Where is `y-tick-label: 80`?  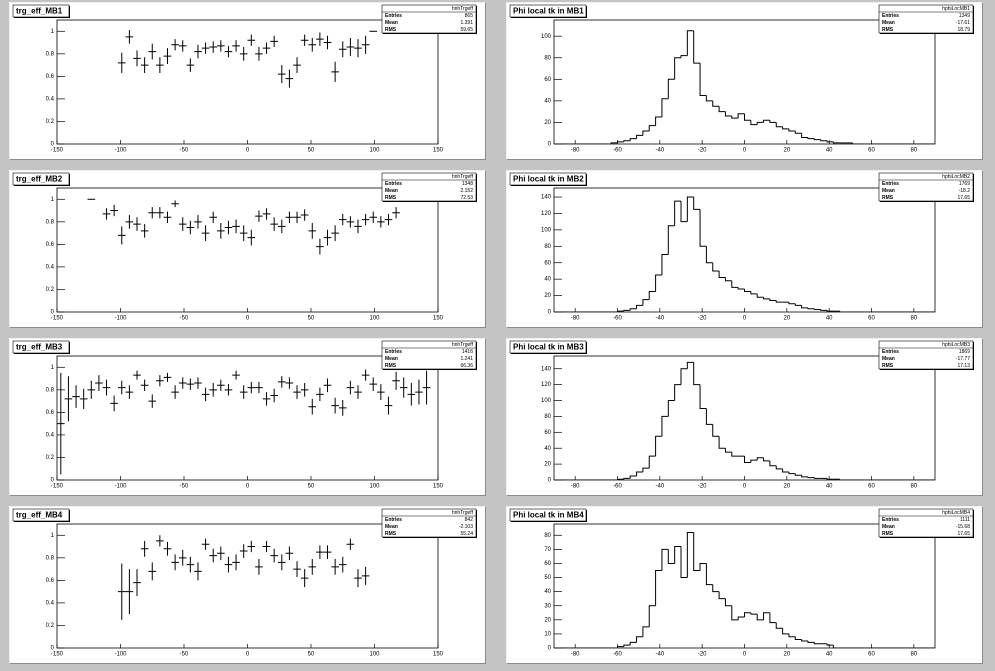 y-tick-label: 80 is located at coordinates (547, 417).